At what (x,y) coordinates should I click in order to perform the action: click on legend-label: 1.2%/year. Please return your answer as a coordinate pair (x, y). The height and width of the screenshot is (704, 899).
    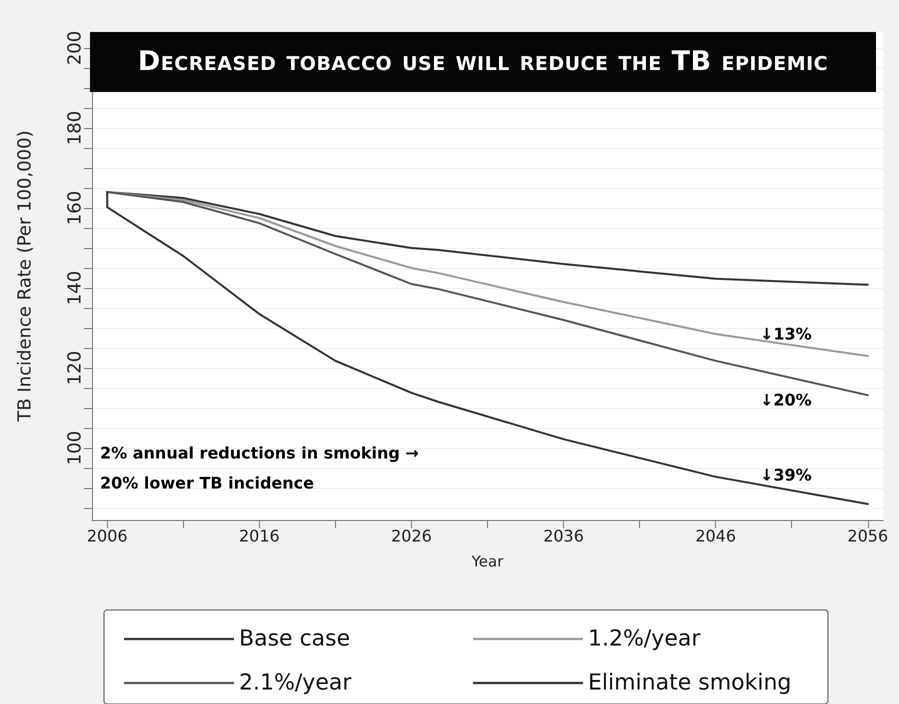
    Looking at the image, I should click on (645, 639).